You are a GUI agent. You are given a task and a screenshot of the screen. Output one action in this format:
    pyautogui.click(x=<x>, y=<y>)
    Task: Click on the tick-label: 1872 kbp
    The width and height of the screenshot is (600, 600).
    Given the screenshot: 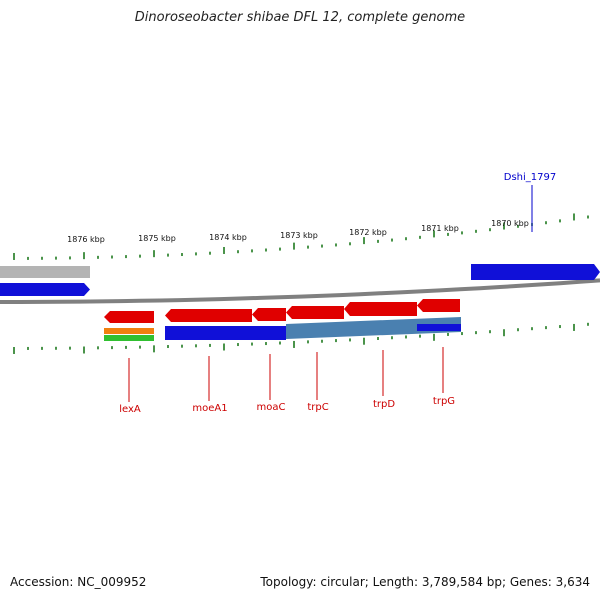 What is the action you would take?
    pyautogui.click(x=368, y=232)
    